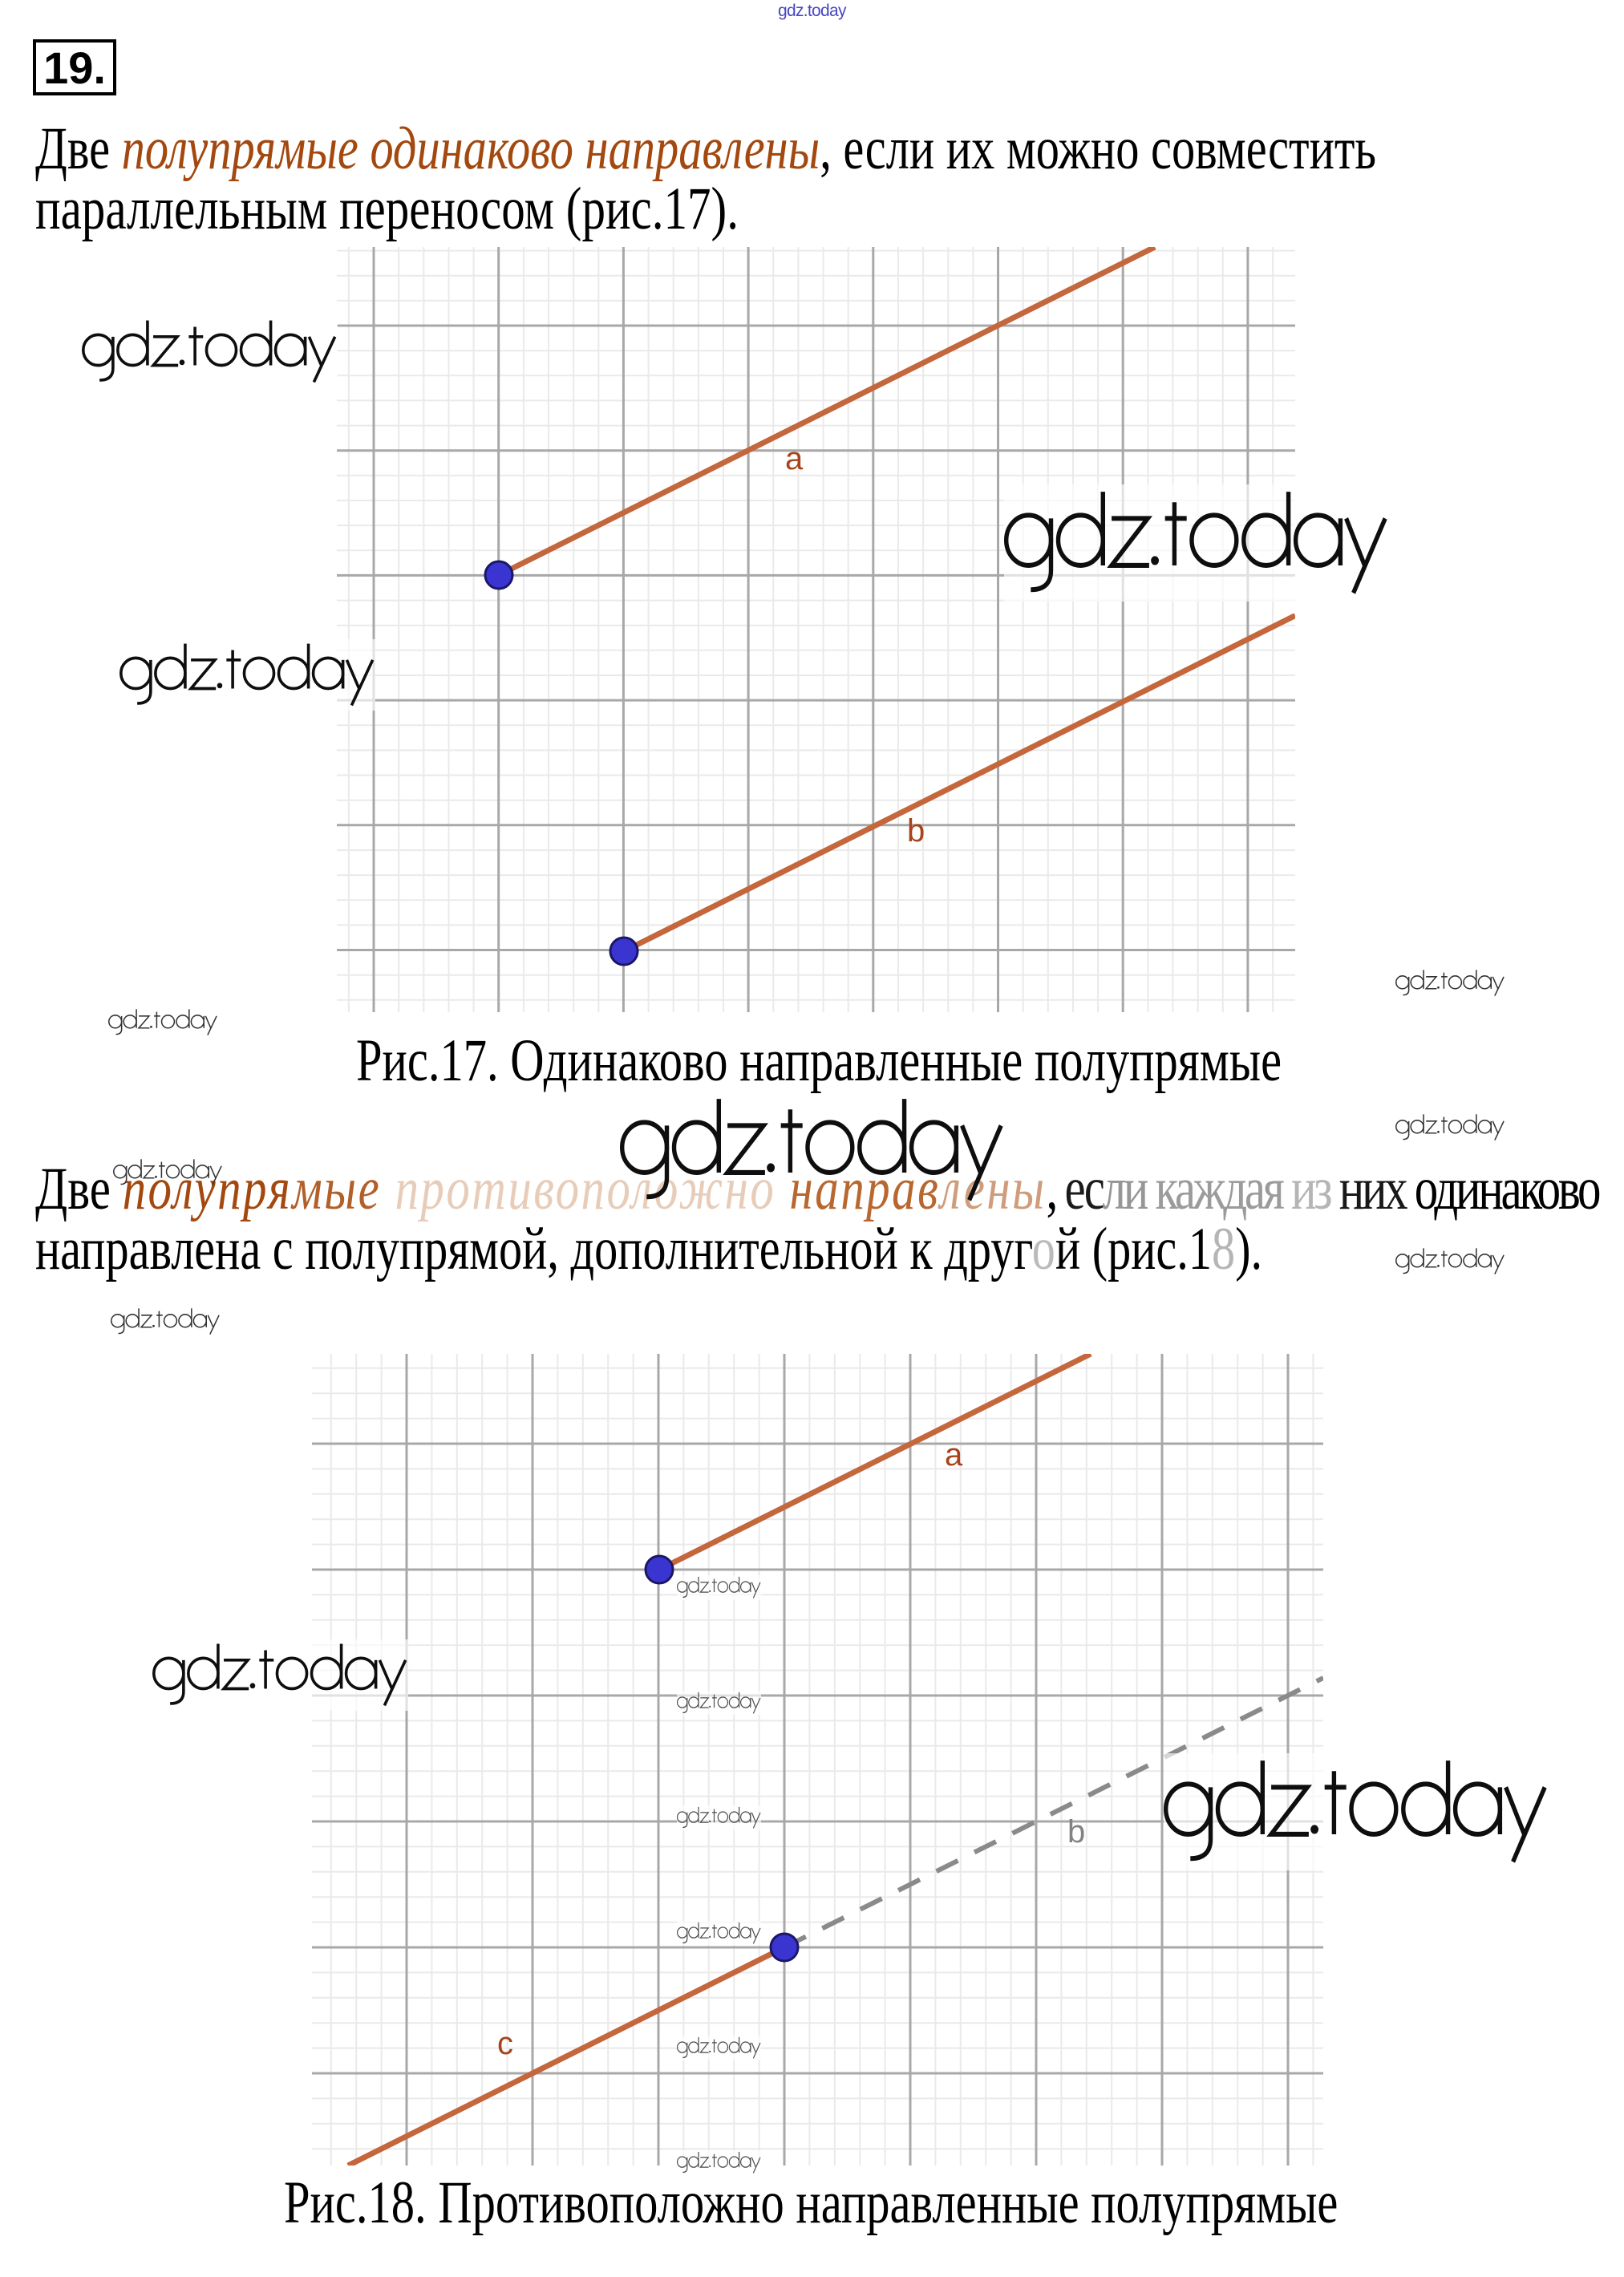 Image resolution: width=1624 pixels, height=2277 pixels. Describe the element at coordinates (505, 2043) in the screenshot. I see `svg-text: c` at that location.